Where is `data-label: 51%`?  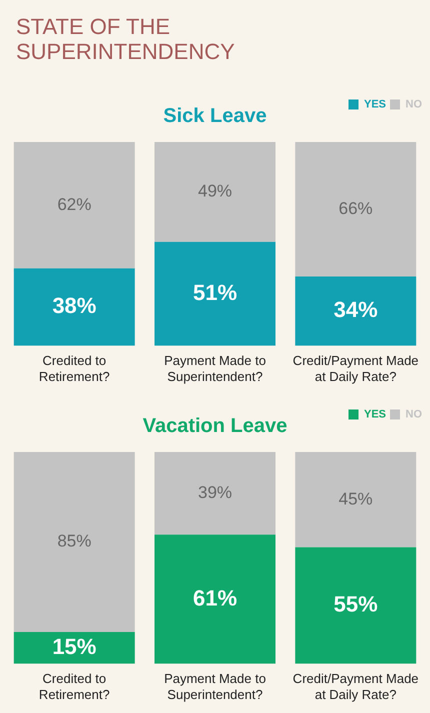 data-label: 51% is located at coordinates (215, 292).